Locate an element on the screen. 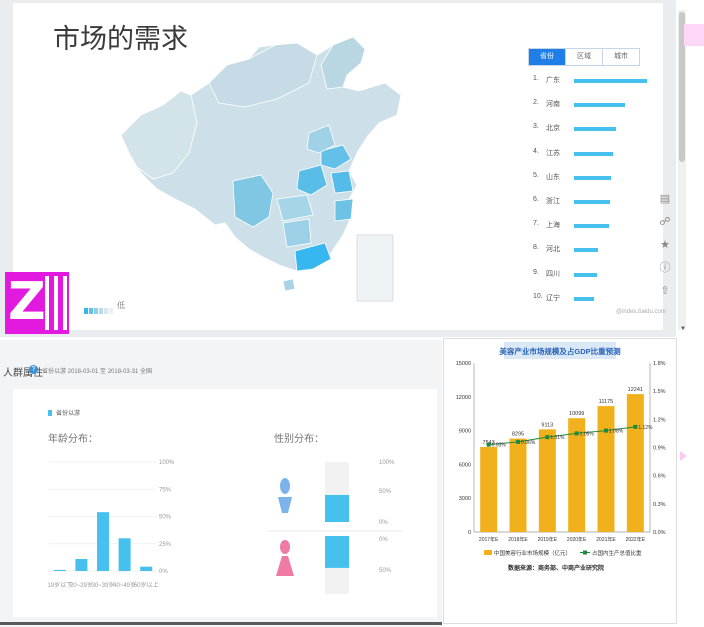 This screenshot has height=627, width=704. map-region-hebei is located at coordinates (321, 139).